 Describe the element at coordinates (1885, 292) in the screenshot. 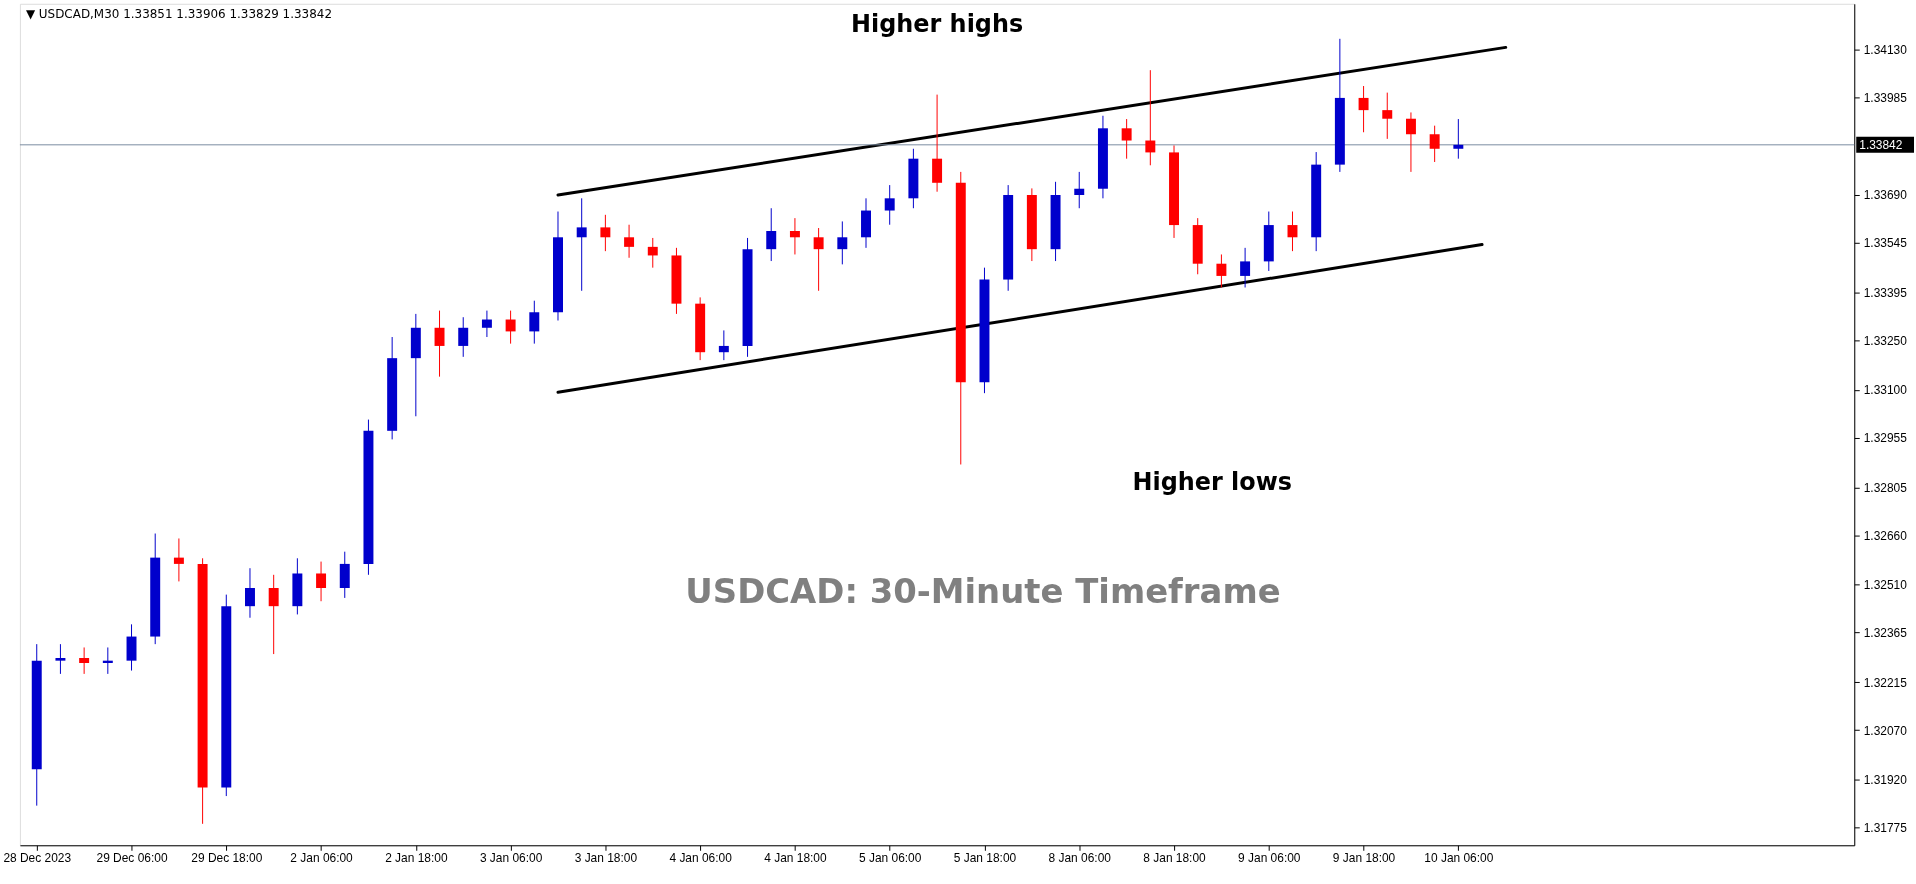

I see `y-tick-label: 1.33395` at that location.